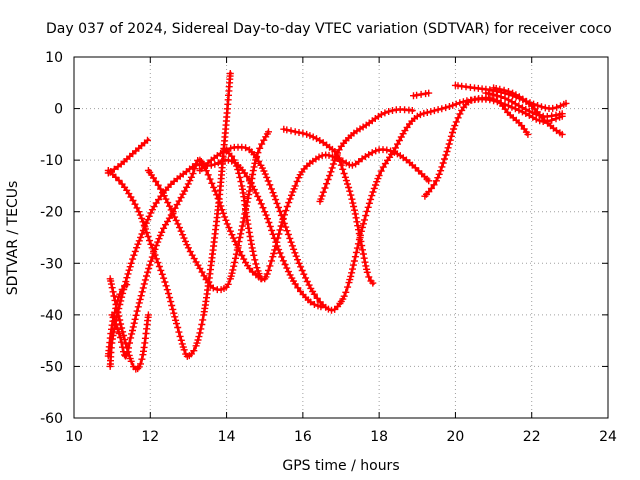 Image resolution: width=640 pixels, height=480 pixels. What do you see at coordinates (227, 437) in the screenshot?
I see `x-tick-label: 14` at bounding box center [227, 437].